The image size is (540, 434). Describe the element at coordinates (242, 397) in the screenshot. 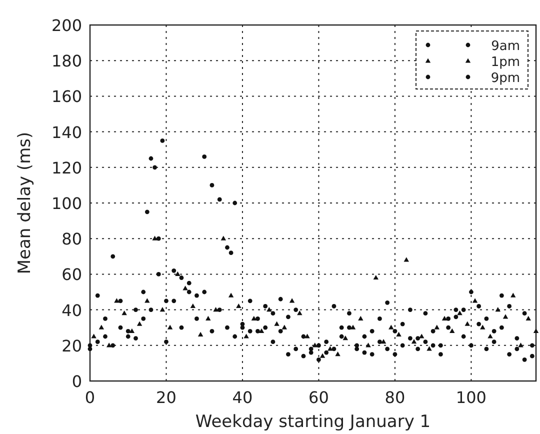

I see `x-tick-label: 40` at that location.